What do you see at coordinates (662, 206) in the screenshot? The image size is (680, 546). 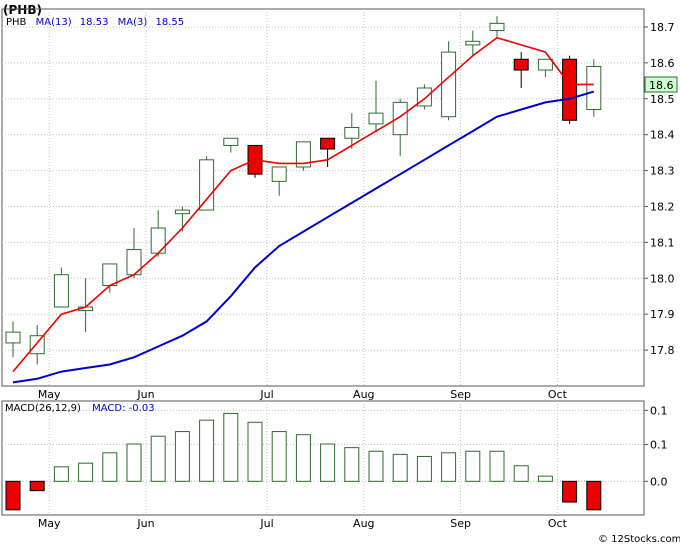 I see `price-y-tick-label: 18.2` at bounding box center [662, 206].